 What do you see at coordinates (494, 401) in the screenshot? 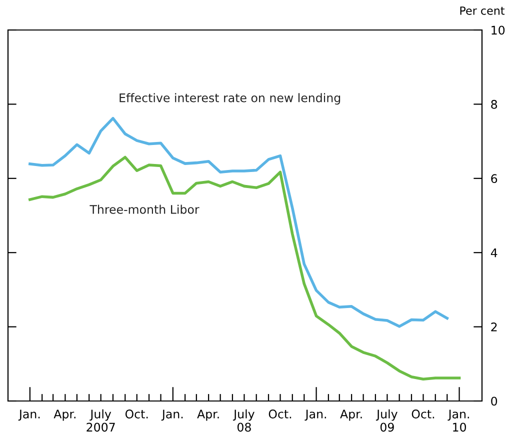
I see `y-tick-label: 0` at bounding box center [494, 401].